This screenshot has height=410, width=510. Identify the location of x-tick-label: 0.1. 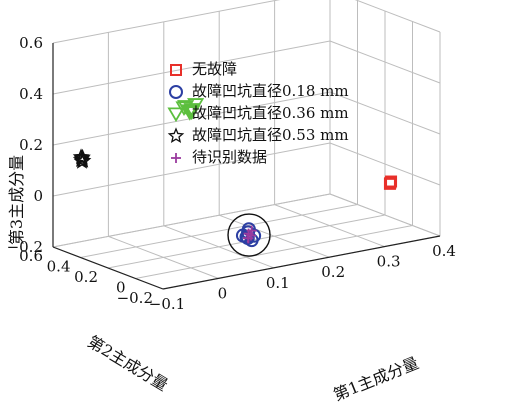
(278, 283).